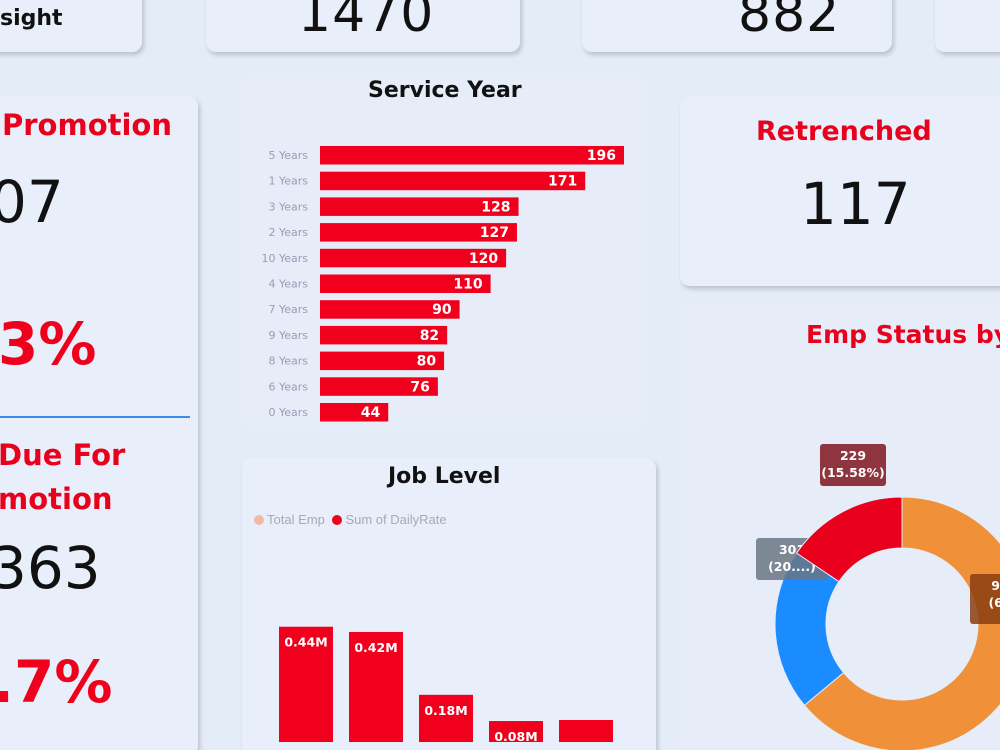 This screenshot has width=1000, height=750. I want to click on data-label: 0.44M, so click(305, 642).